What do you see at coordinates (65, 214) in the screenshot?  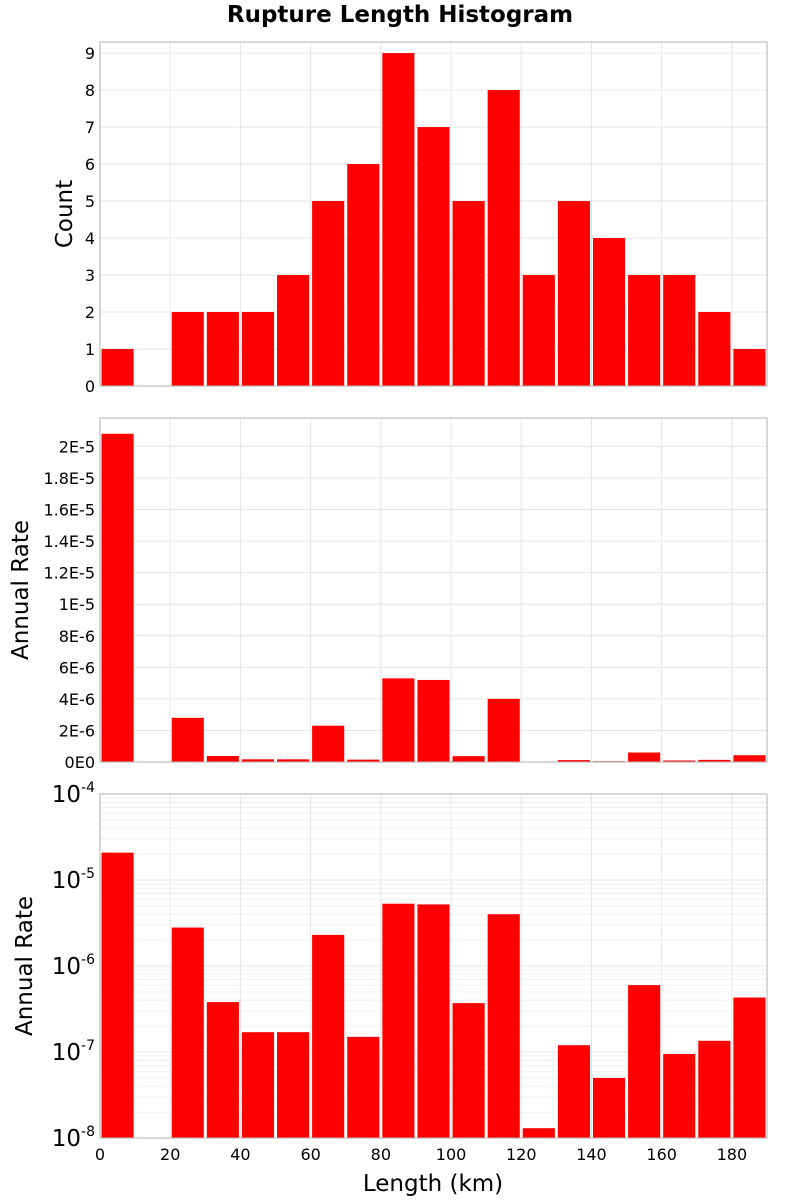 I see `y-axis-label: Count` at bounding box center [65, 214].